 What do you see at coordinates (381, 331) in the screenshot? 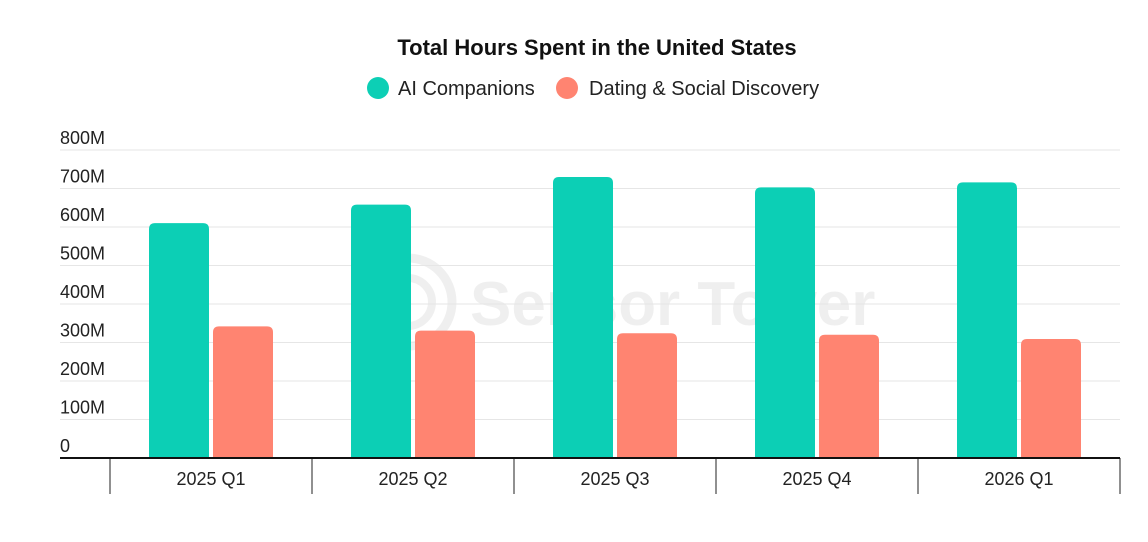
I see `bar-ai-companions-2025-q2` at bounding box center [381, 331].